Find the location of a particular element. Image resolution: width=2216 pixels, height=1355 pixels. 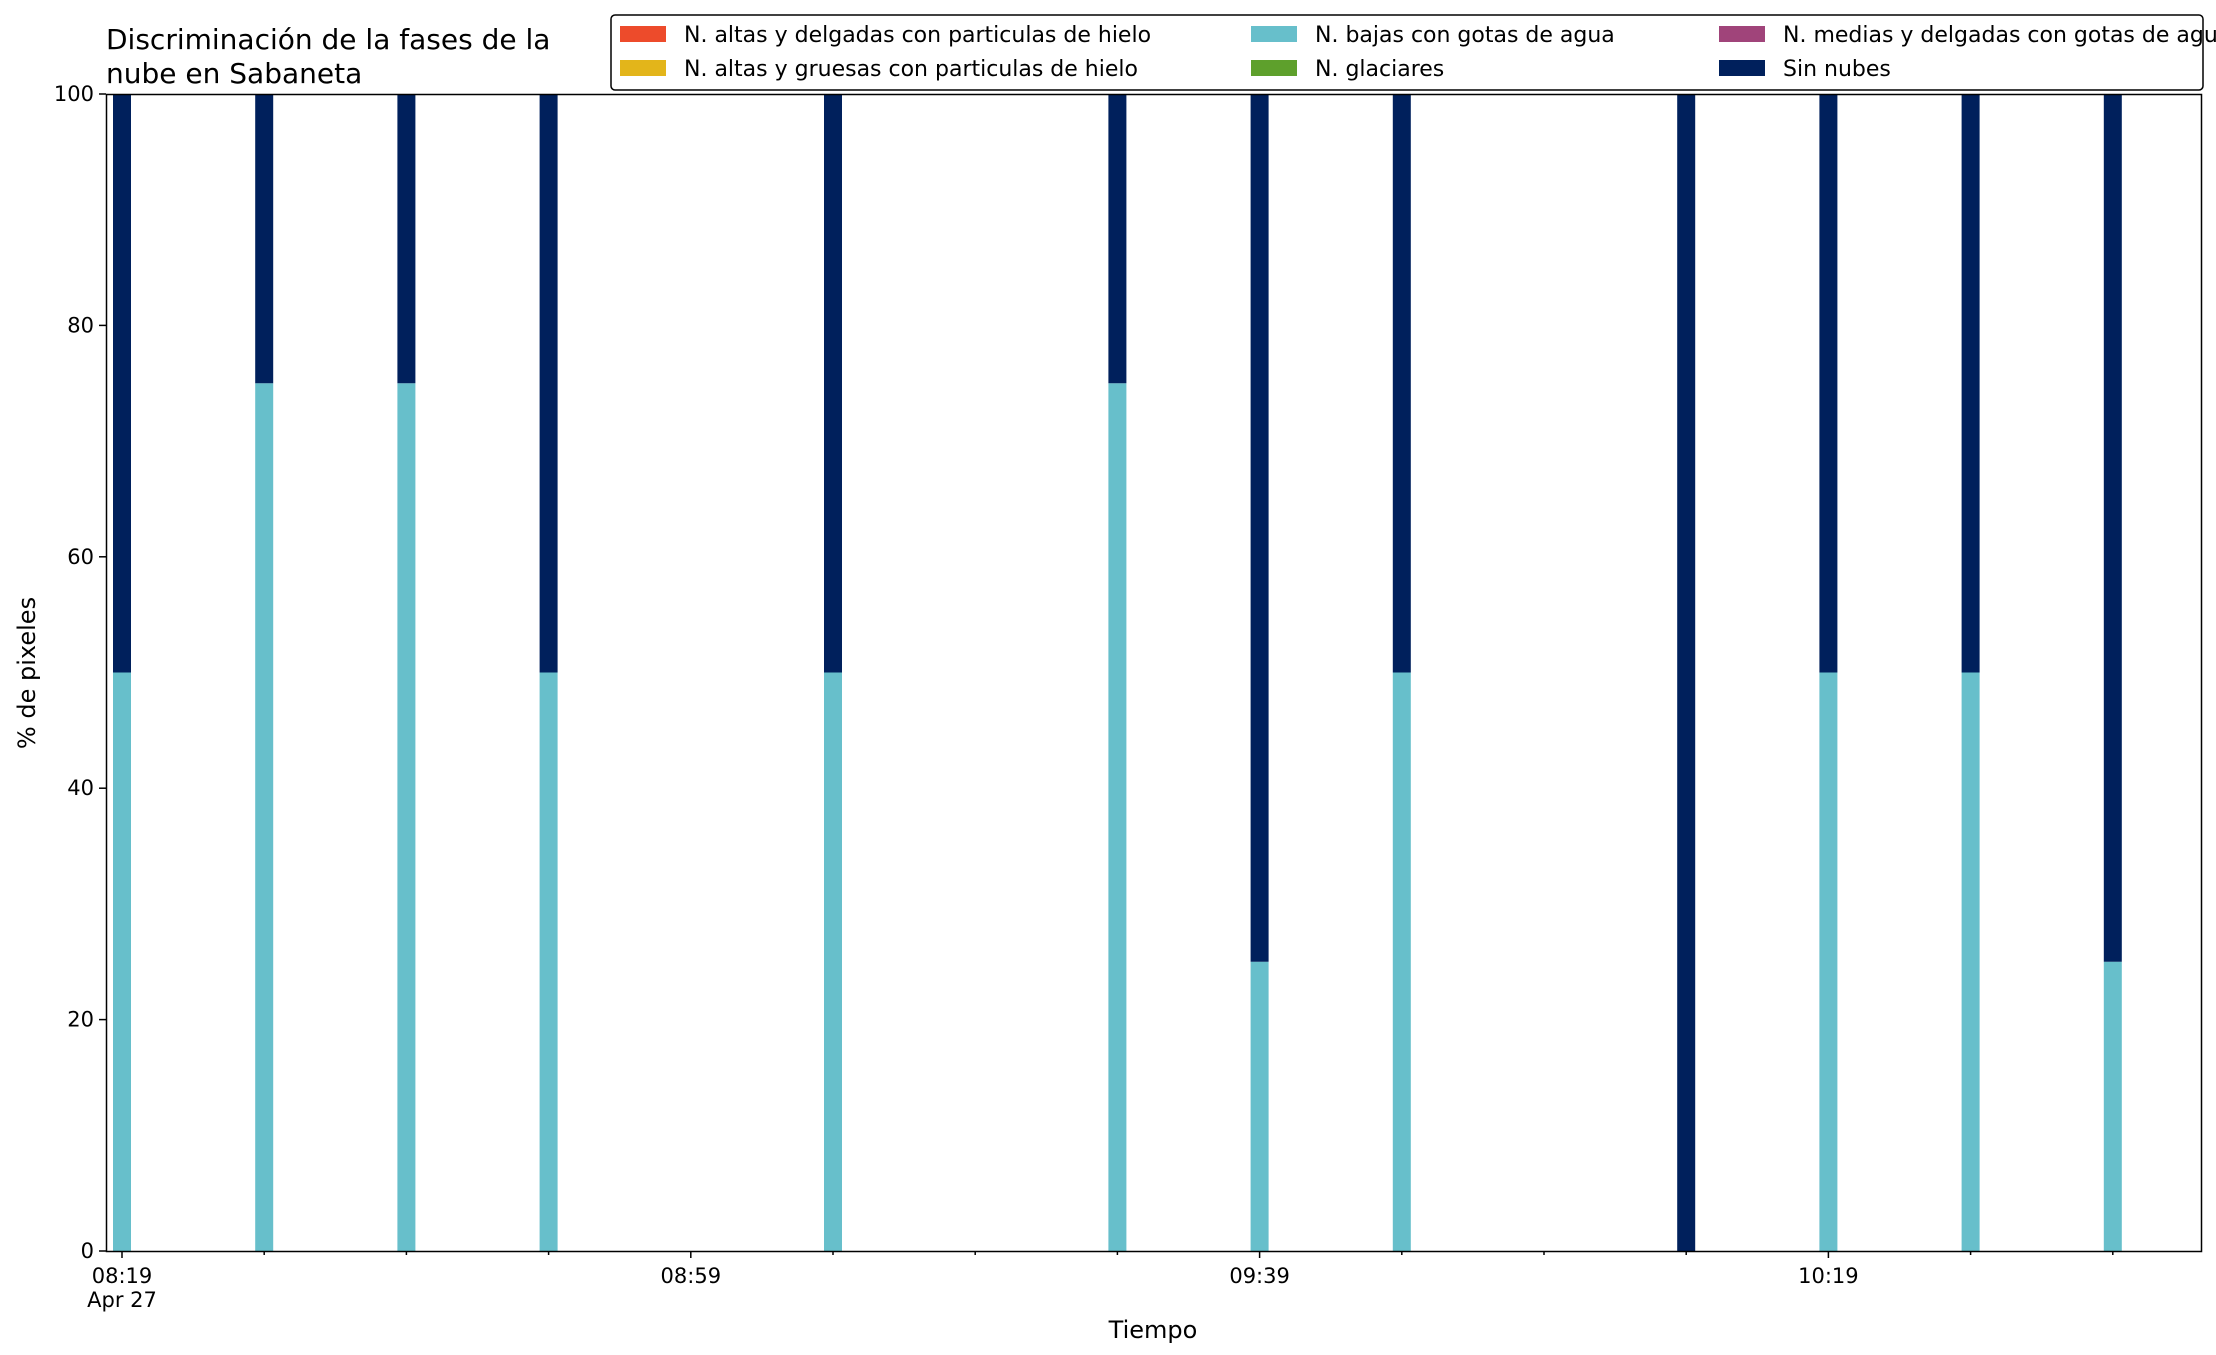

x-tick-sublabel: Apr 27 is located at coordinates (122, 1300).